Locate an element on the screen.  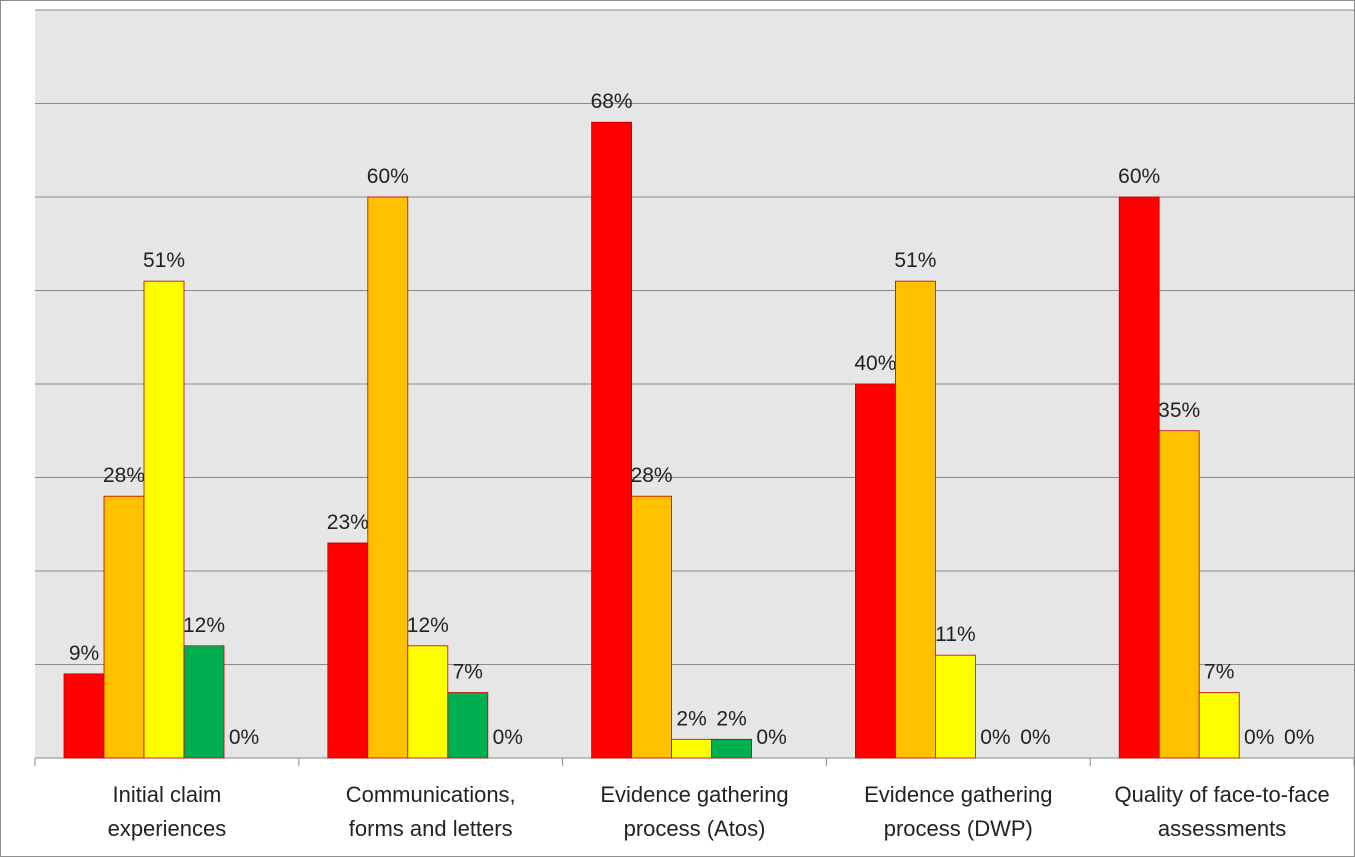
data-label: 68% is located at coordinates (612, 101).